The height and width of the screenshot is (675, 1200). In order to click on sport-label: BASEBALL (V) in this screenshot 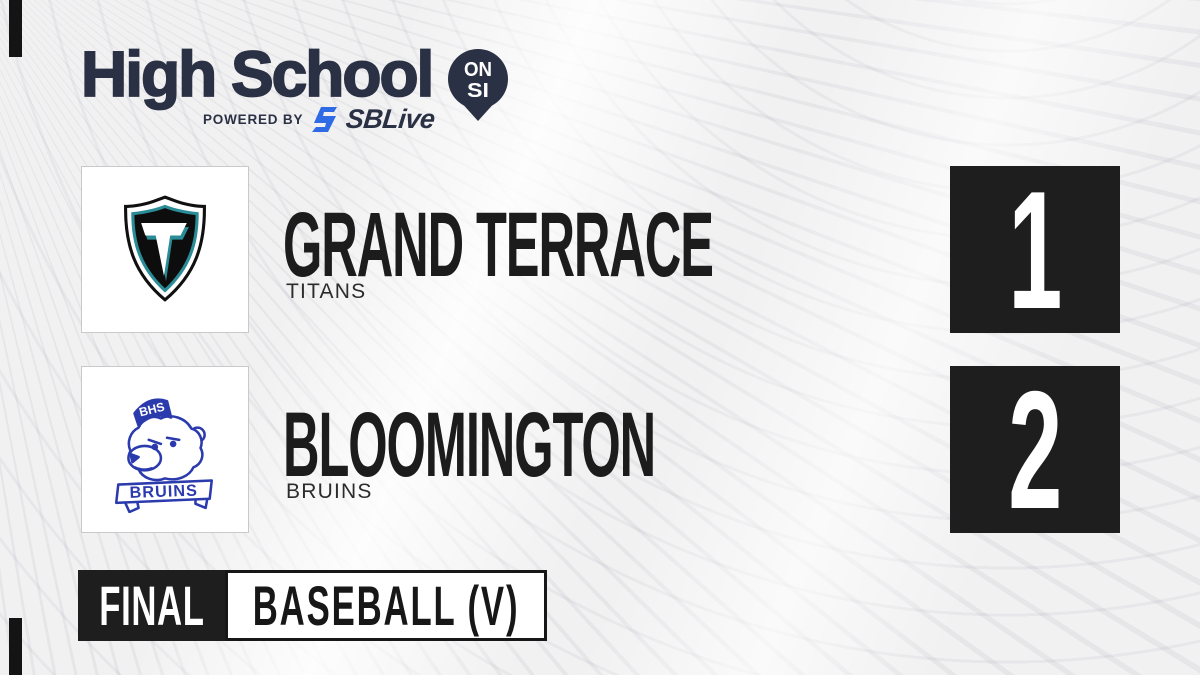, I will do `click(386, 605)`.